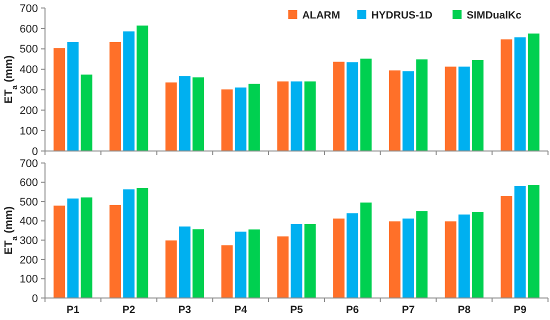  I want to click on legend-label: ALARM, so click(321, 16).